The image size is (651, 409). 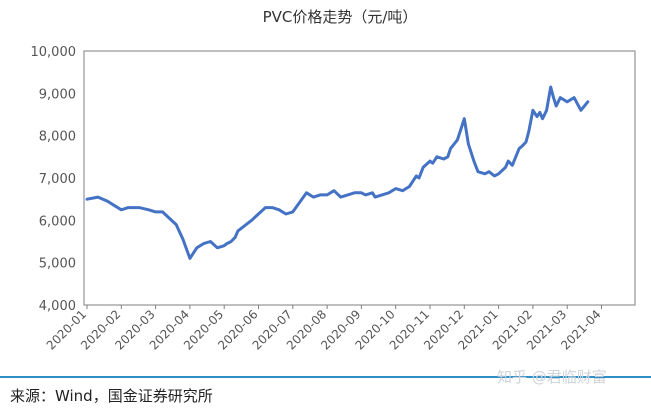 I want to click on y-axis-ticks: 4,000 5,000 6,000 7,000 8,000 9,000 10,000, so click(x=54, y=179).